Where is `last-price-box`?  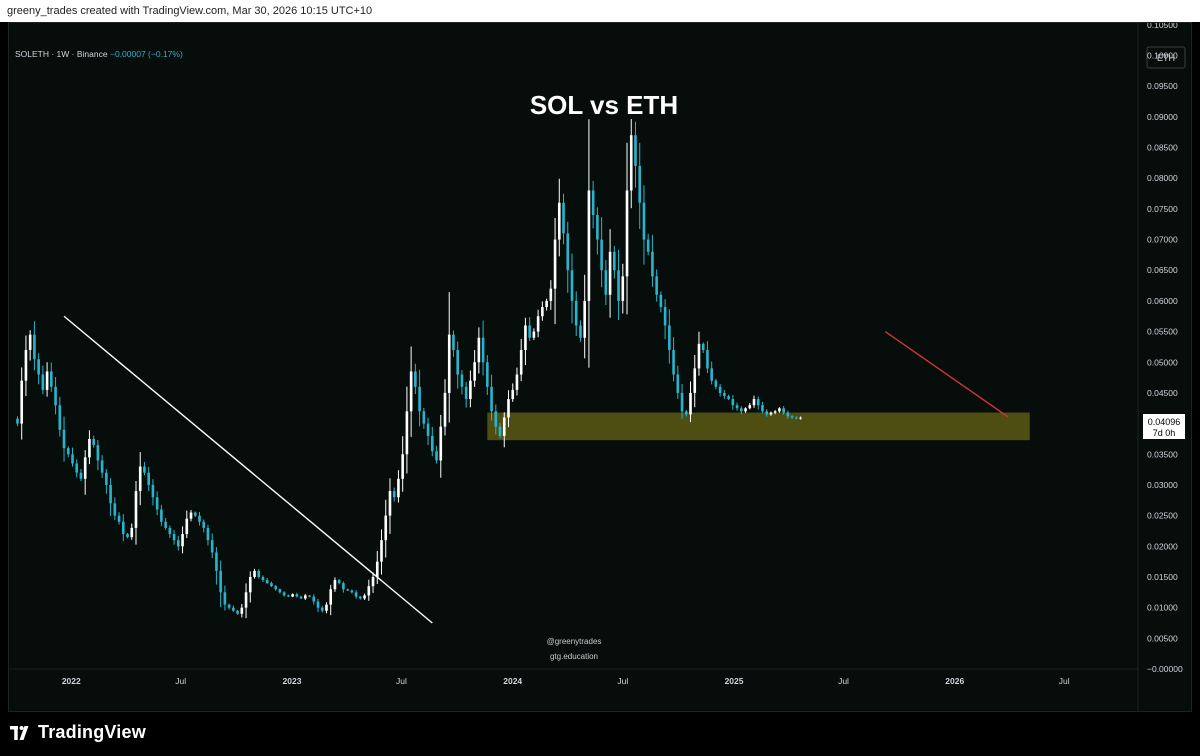 last-price-box is located at coordinates (1164, 426).